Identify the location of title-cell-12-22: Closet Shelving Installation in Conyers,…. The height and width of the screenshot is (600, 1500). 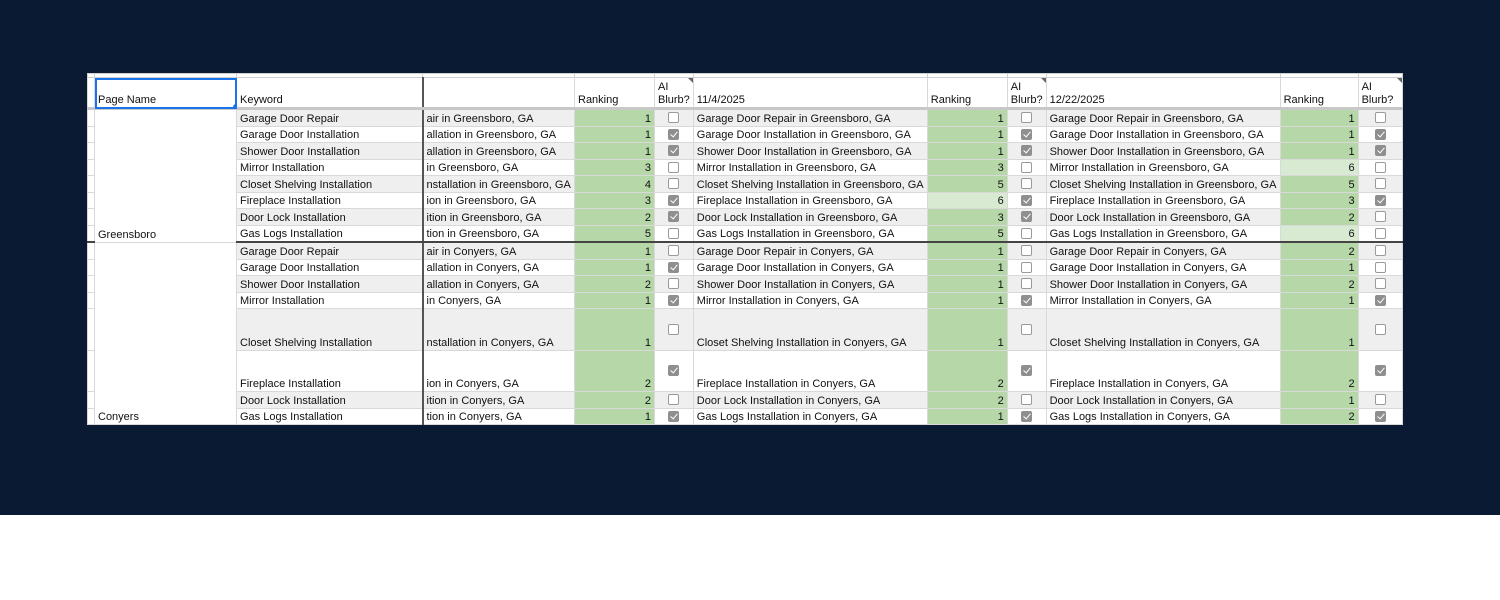
(1163, 329).